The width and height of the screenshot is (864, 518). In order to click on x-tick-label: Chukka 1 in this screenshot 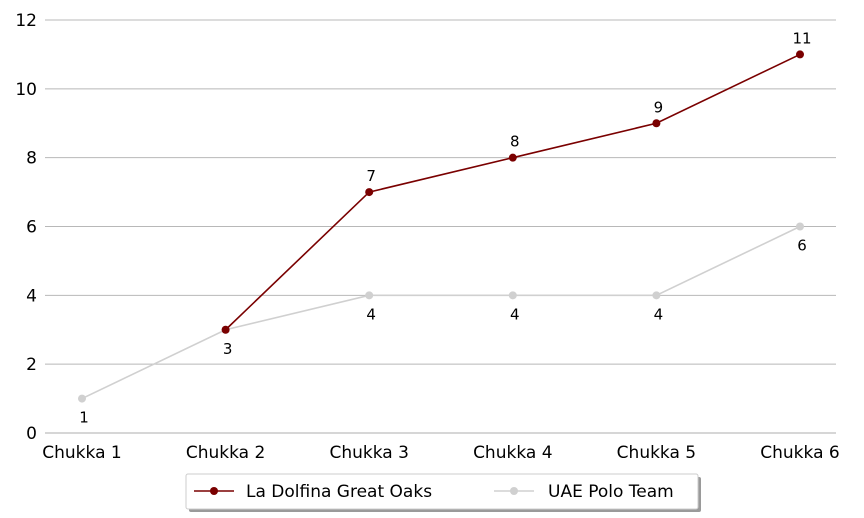, I will do `click(81, 453)`.